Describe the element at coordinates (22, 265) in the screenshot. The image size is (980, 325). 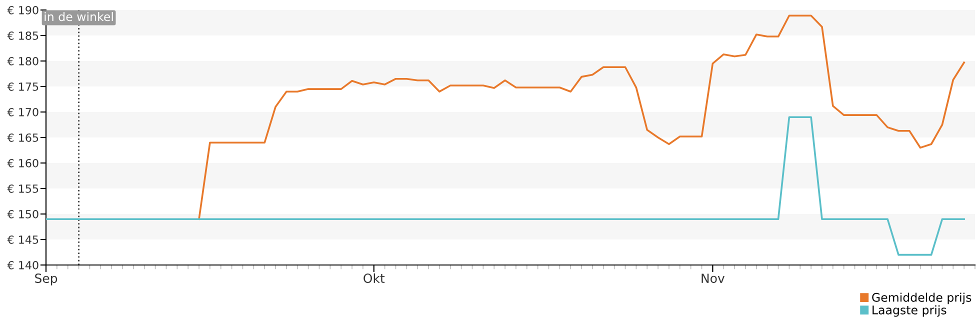
I see `y-tick-label: € 140` at that location.